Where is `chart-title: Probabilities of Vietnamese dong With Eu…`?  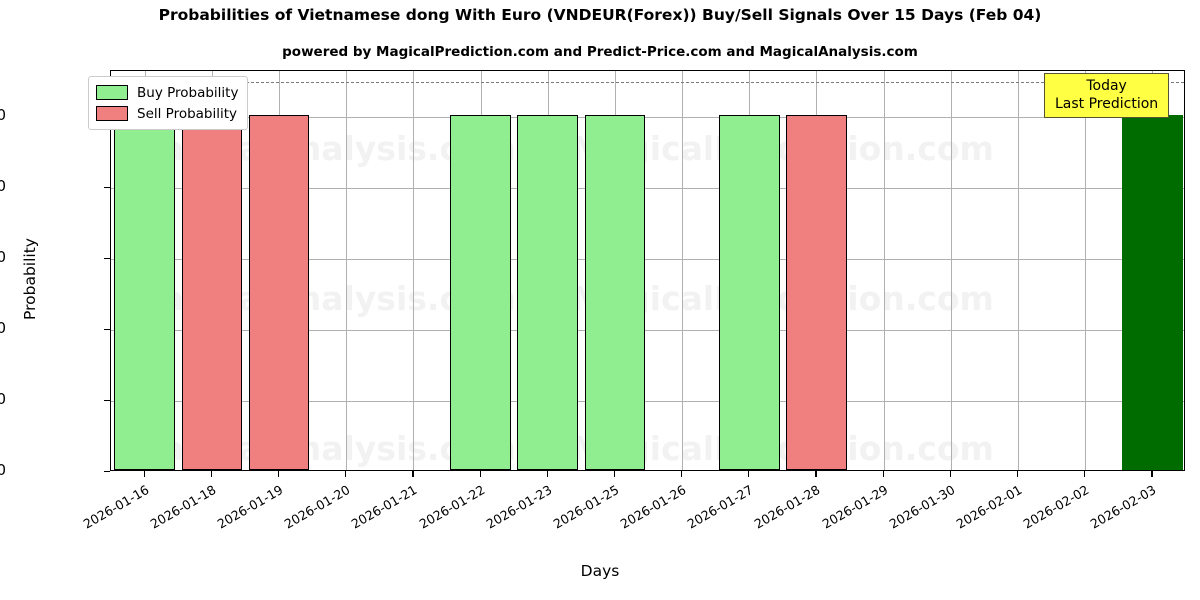 chart-title: Probabilities of Vietnamese dong With Eu… is located at coordinates (600, 15).